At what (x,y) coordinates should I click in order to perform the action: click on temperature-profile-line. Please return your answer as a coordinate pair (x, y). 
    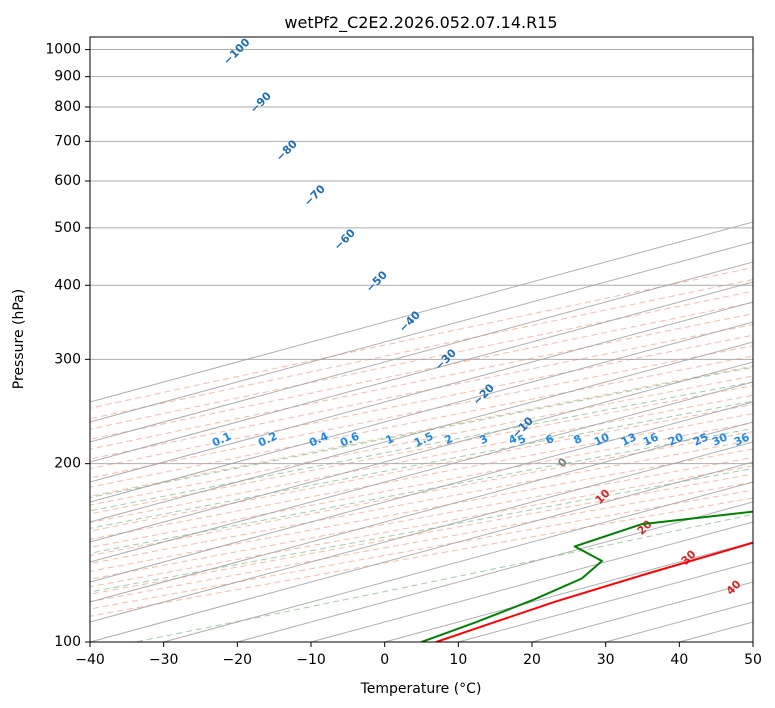
    Looking at the image, I should click on (594, 591).